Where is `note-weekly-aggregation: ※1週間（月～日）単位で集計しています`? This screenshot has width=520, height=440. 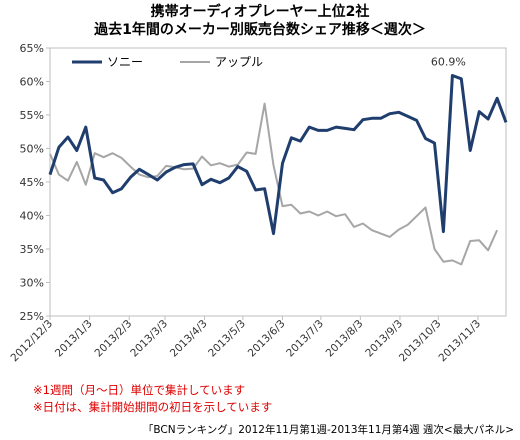
note-weekly-aggregation: ※1週間（月～日）単位で集計しています is located at coordinates (139, 390).